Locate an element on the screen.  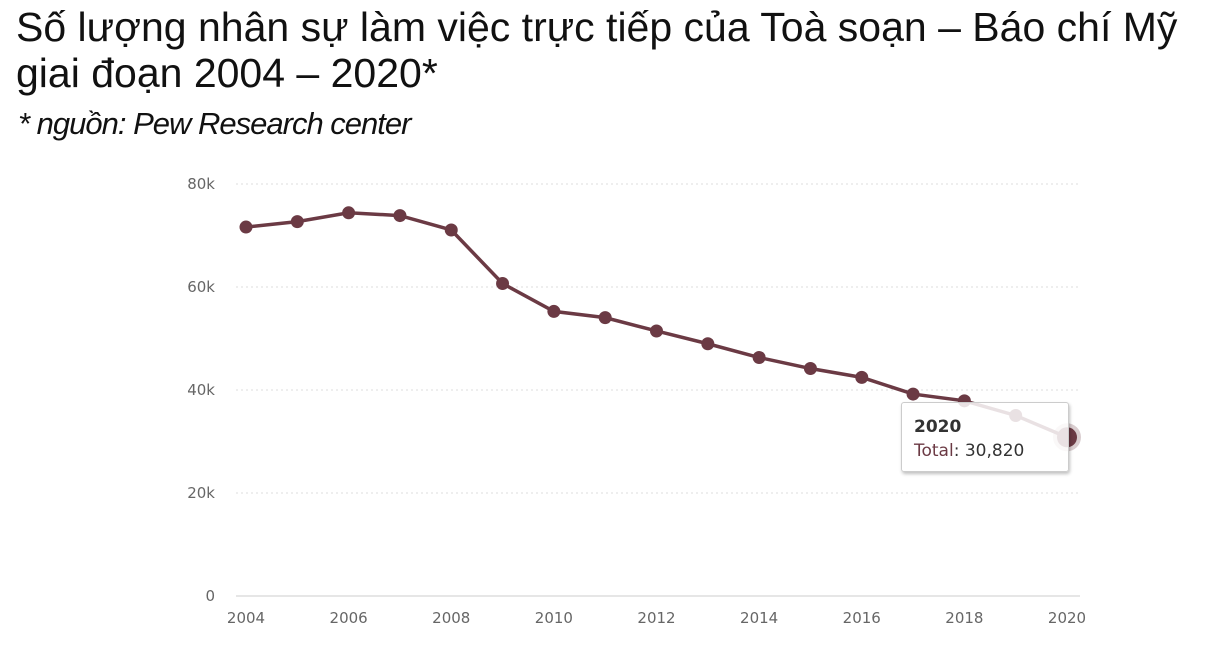
chart-source: * nguồn: Pew Research center is located at coordinates (214, 123).